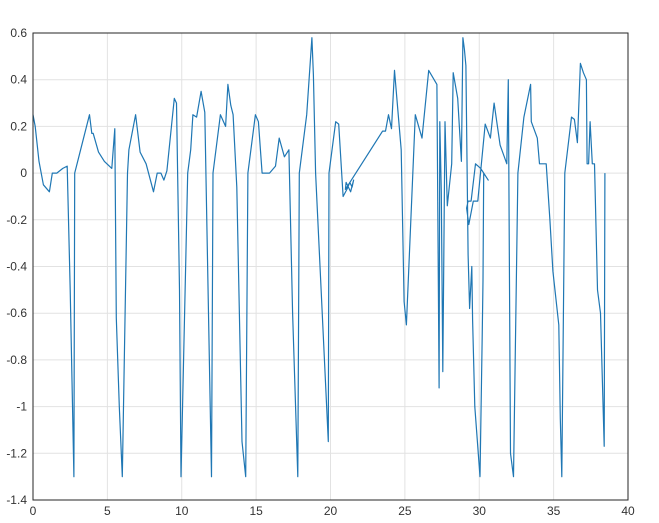 This screenshot has height=523, width=659. What do you see at coordinates (23, 173) in the screenshot?
I see `y-tick-label: 0` at bounding box center [23, 173].